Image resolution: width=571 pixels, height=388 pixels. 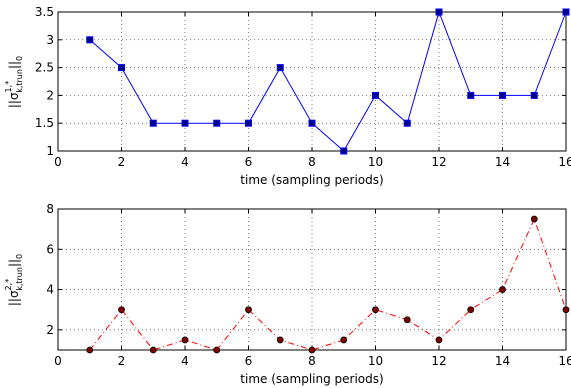 I want to click on bottom-xtick-label-5: 10, so click(x=375, y=361).